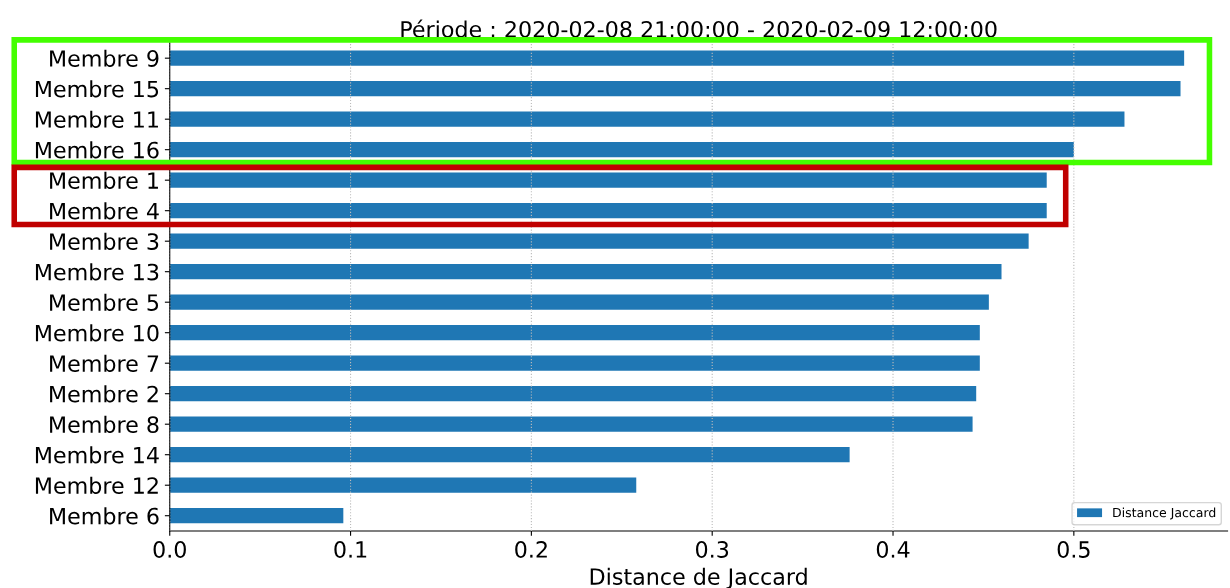  Describe the element at coordinates (97, 89) in the screenshot. I see `y-tick-label: Membre 15` at that location.